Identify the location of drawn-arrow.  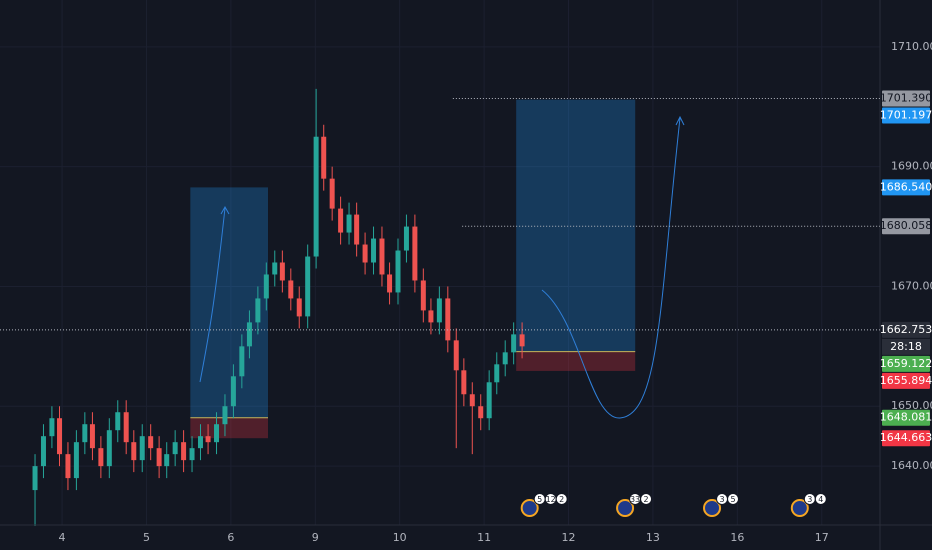
(611, 268).